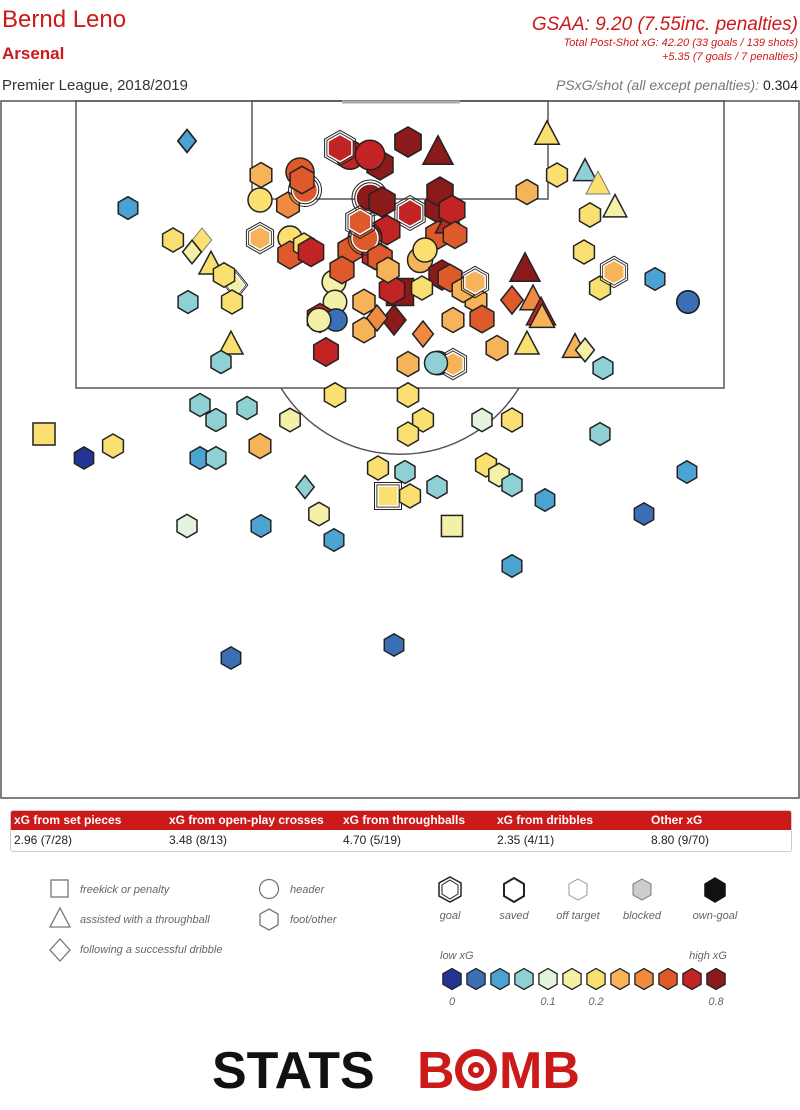  What do you see at coordinates (314, 920) in the screenshot?
I see `legend-foot-label: foot/other` at bounding box center [314, 920].